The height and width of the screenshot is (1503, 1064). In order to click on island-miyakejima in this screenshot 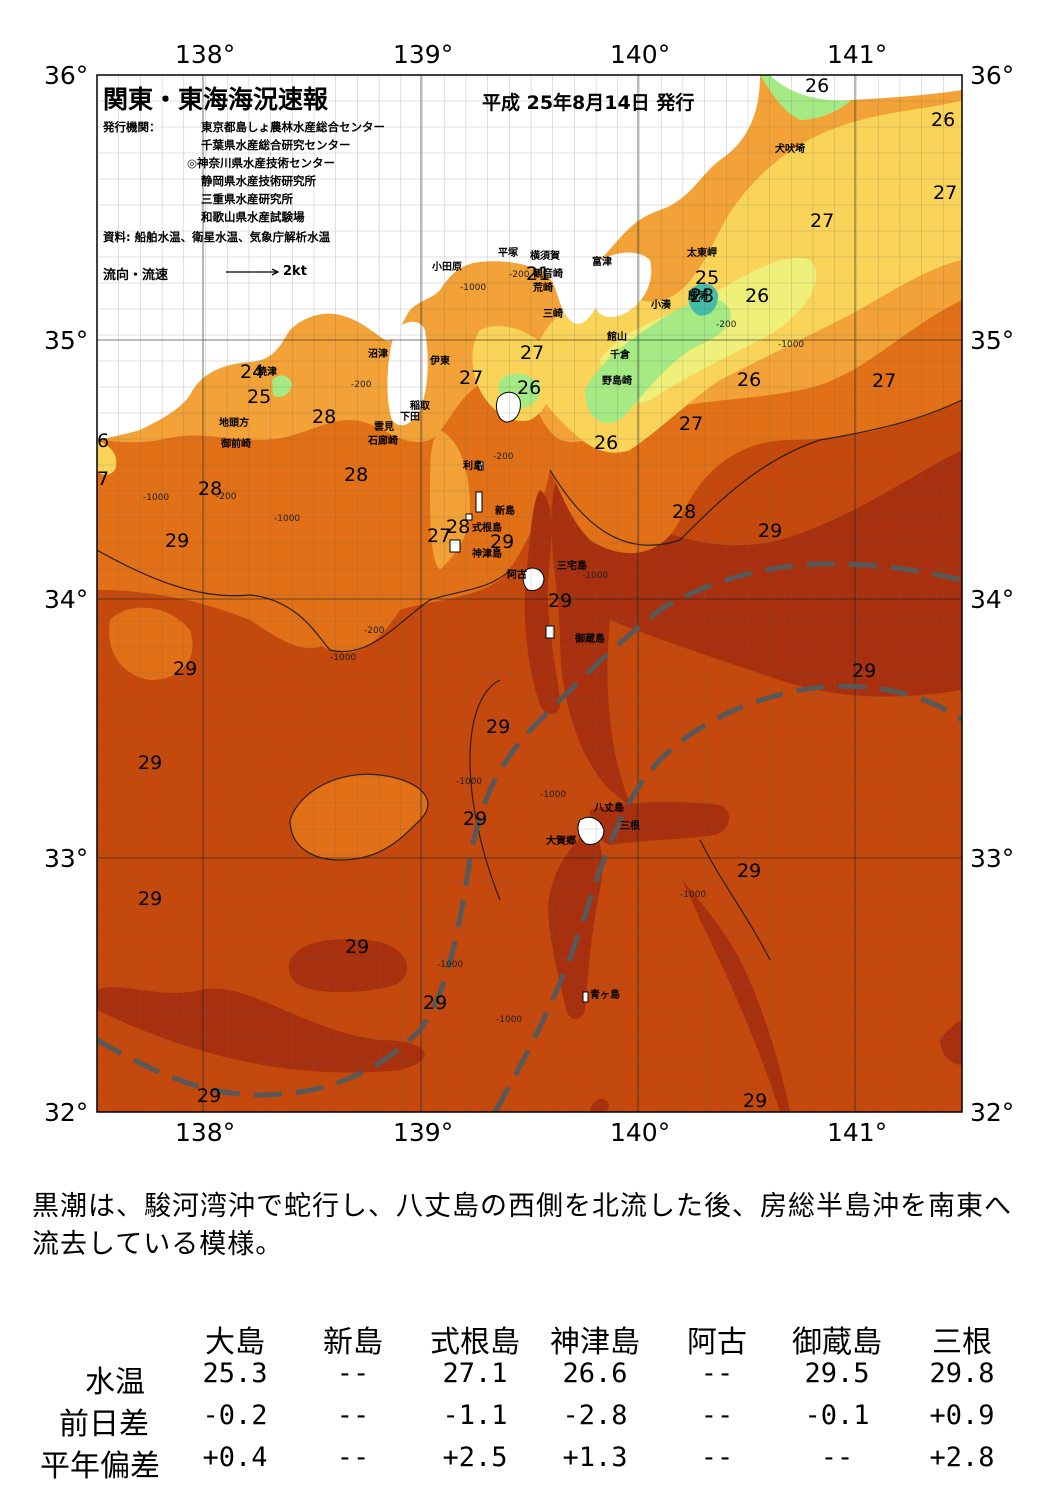, I will do `click(533, 579)`.